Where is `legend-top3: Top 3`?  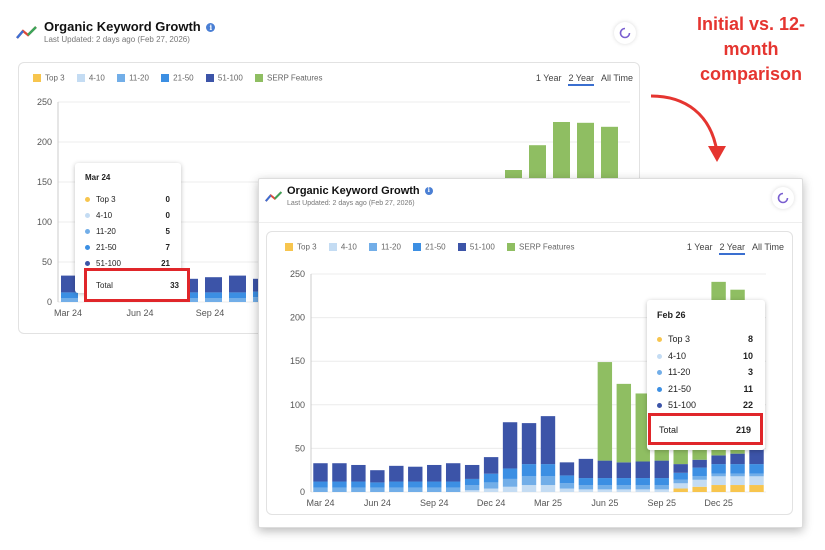 legend-top3: Top 3 is located at coordinates (49, 77).